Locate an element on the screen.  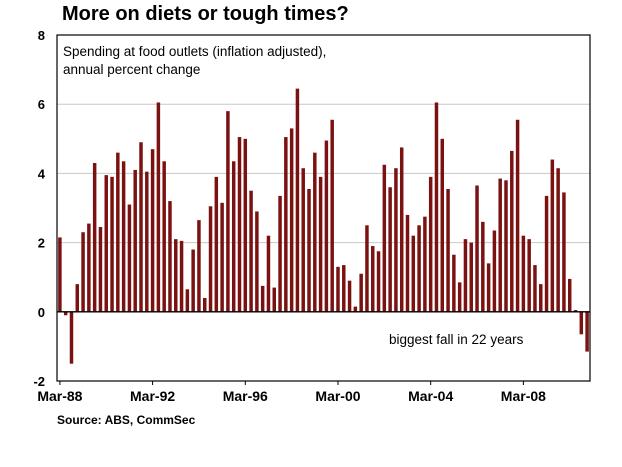
x-tick-label: Mar-96 is located at coordinates (245, 396).